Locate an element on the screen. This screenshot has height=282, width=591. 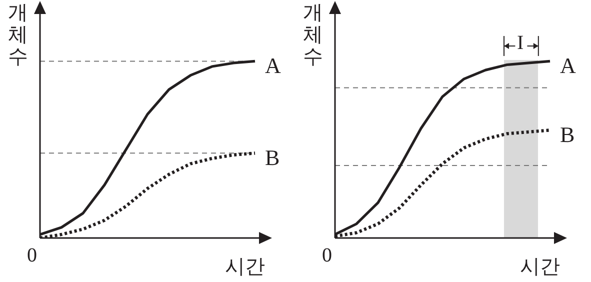
series-label: A is located at coordinates (273, 65).